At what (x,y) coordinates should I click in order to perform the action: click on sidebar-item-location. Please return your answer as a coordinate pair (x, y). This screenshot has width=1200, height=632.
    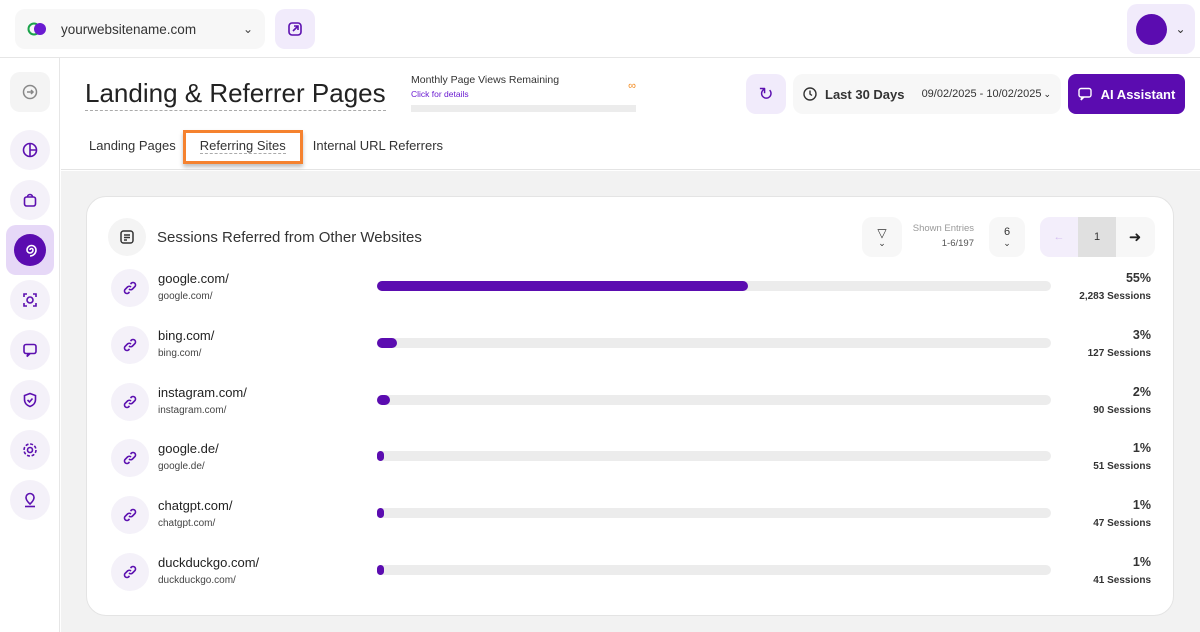
    Looking at the image, I should click on (30, 500).